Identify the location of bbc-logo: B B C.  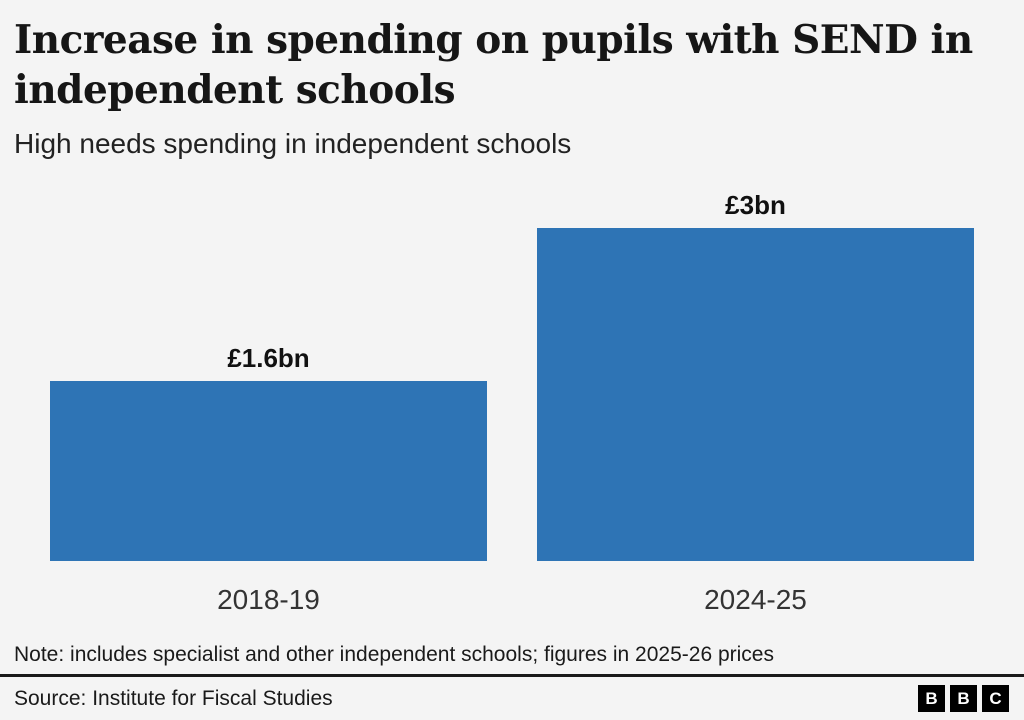
(963, 698).